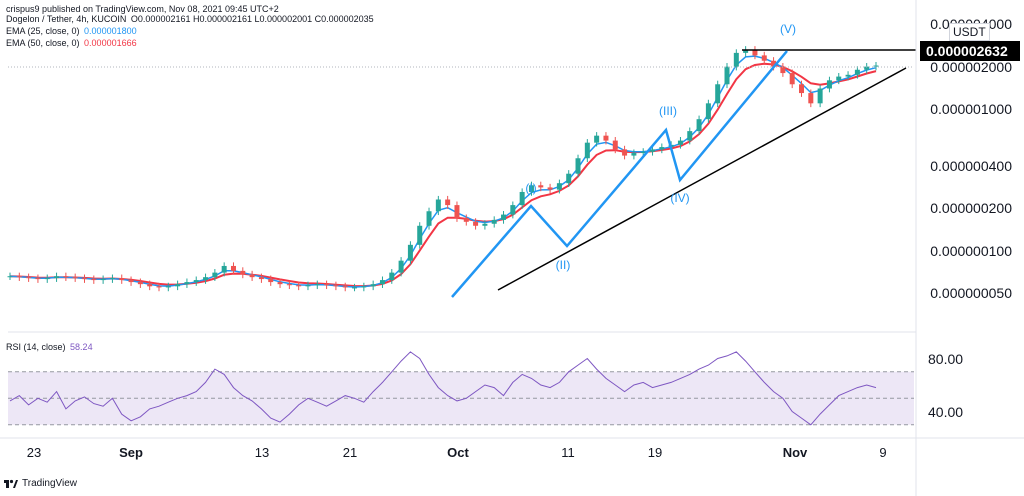 The width and height of the screenshot is (1024, 496). Describe the element at coordinates (946, 358) in the screenshot. I see `rsi-tick-label: 80.00` at that location.